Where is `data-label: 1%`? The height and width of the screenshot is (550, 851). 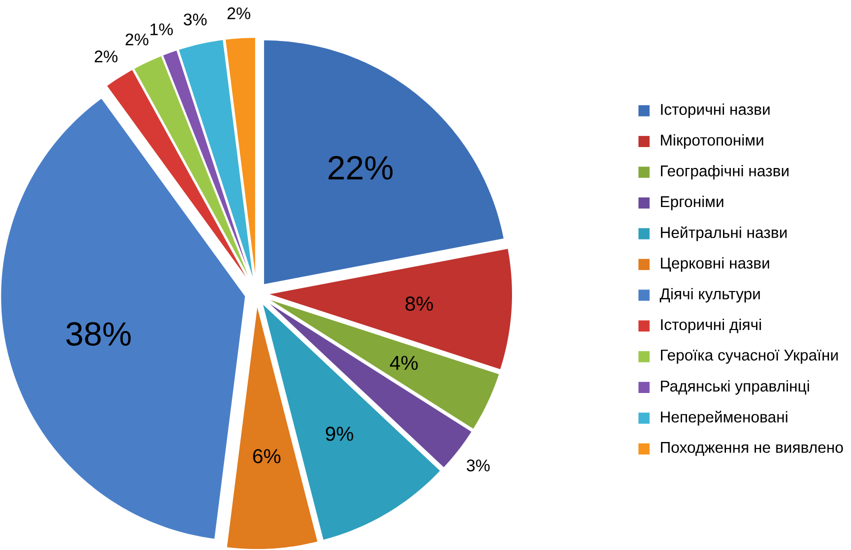
data-label: 1% is located at coordinates (161, 29).